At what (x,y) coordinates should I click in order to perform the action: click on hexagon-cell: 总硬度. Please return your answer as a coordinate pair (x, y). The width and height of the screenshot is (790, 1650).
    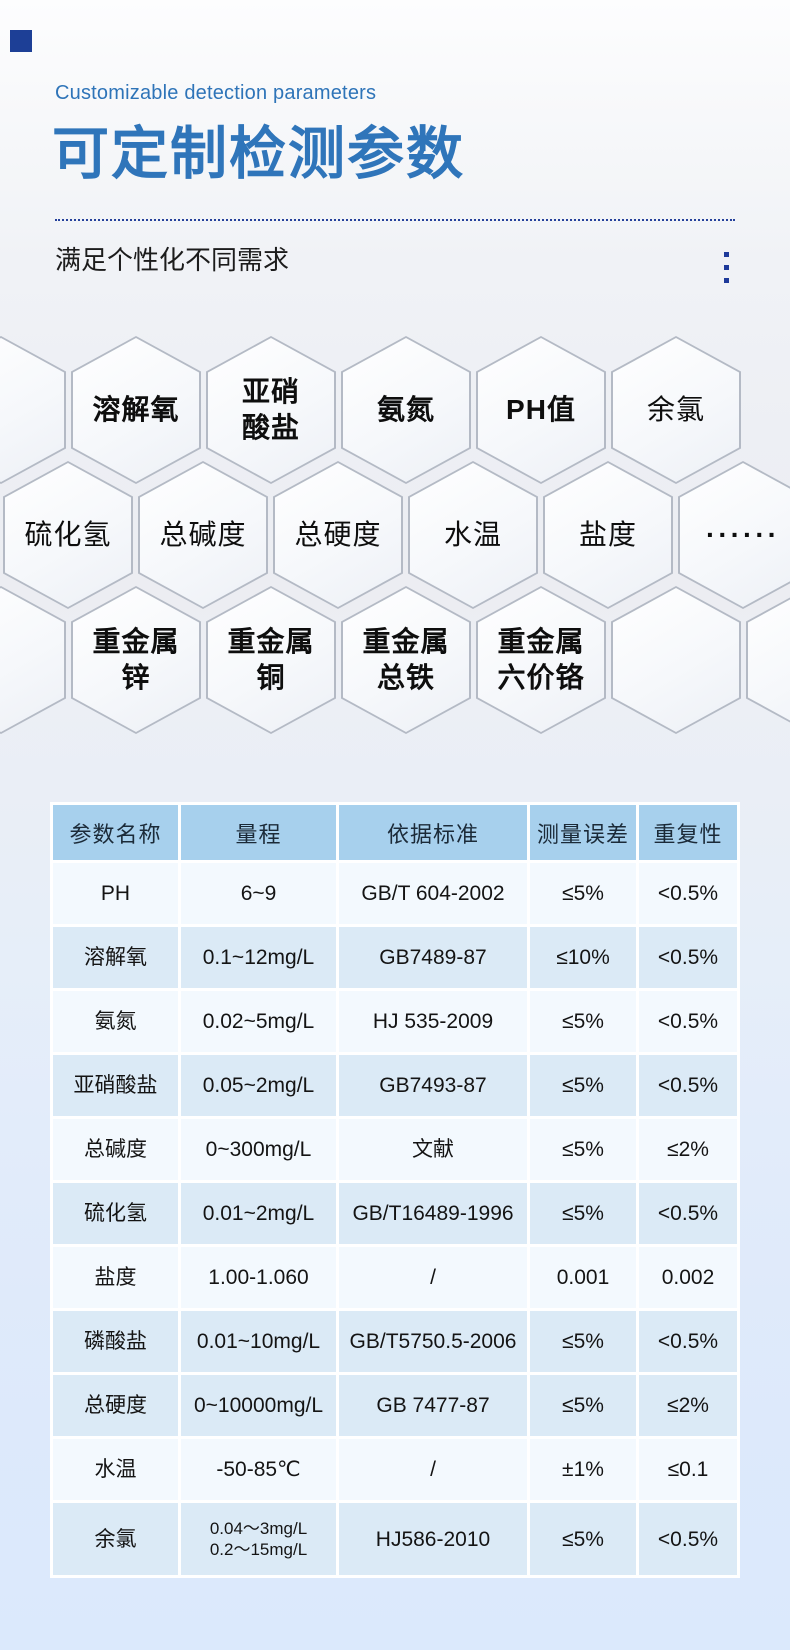
    Looking at the image, I should click on (338, 535).